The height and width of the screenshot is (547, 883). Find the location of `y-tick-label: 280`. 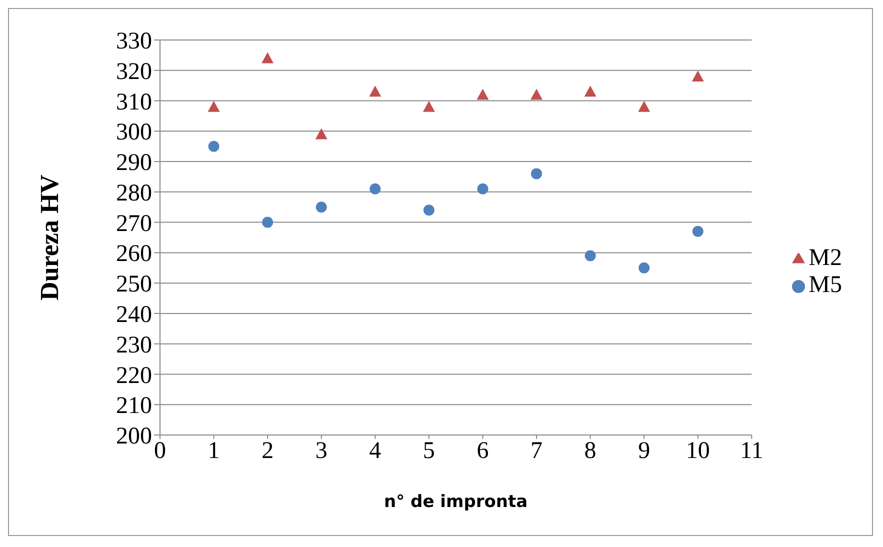

y-tick-label: 280 is located at coordinates (134, 193).